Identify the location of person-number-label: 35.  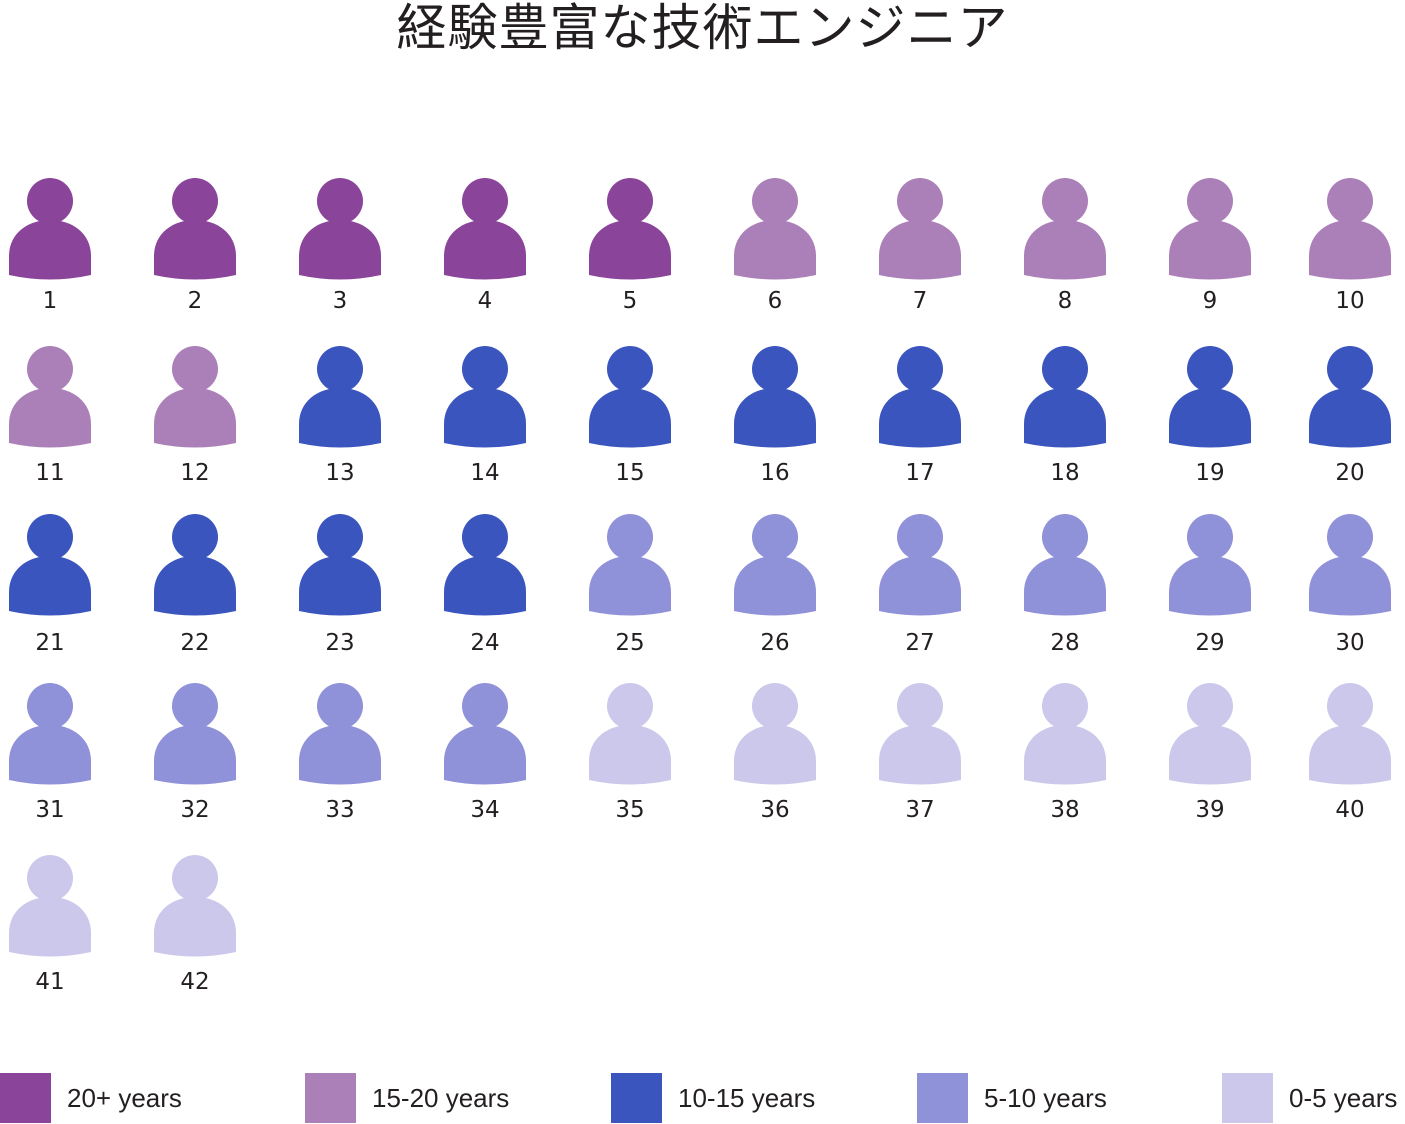
(630, 810).